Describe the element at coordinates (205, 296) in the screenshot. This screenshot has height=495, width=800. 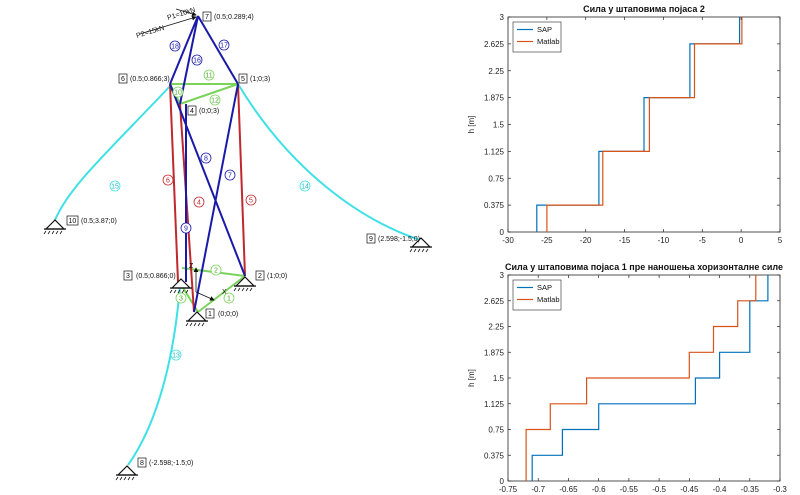
I see `x-axis-arrow` at that location.